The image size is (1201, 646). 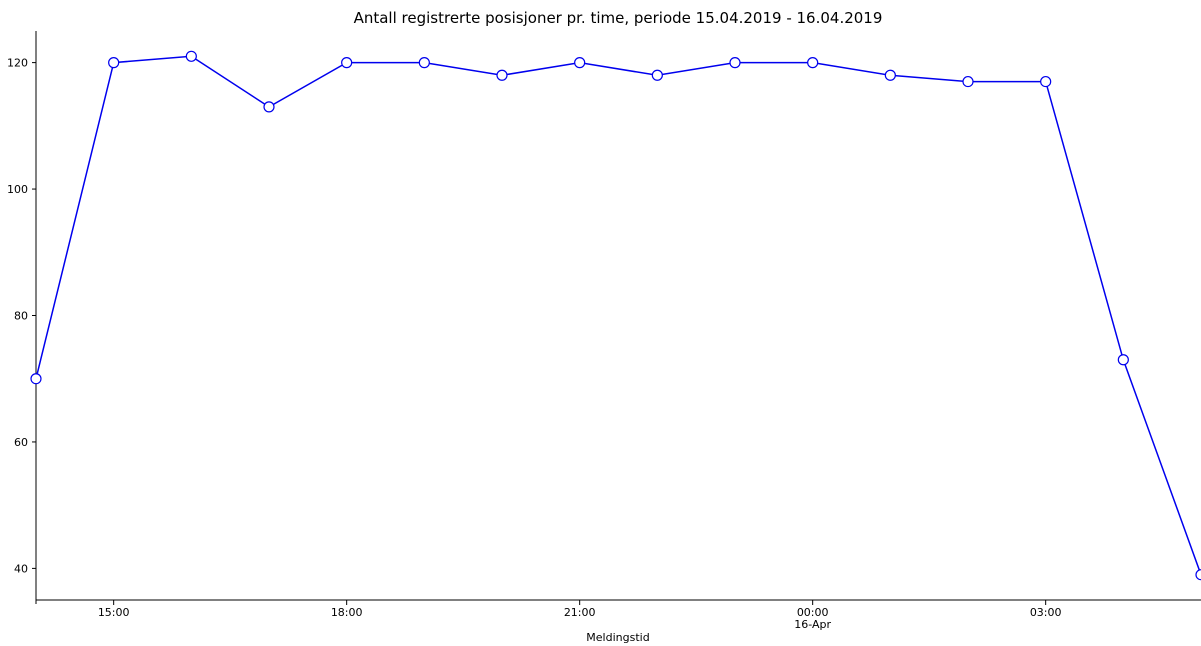 I want to click on y-tick-label: 120, so click(x=17, y=63).